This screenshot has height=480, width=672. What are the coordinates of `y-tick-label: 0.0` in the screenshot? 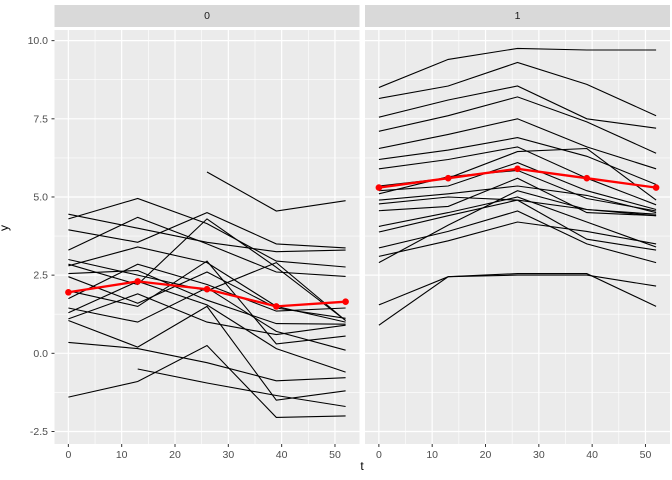 It's located at (40, 354).